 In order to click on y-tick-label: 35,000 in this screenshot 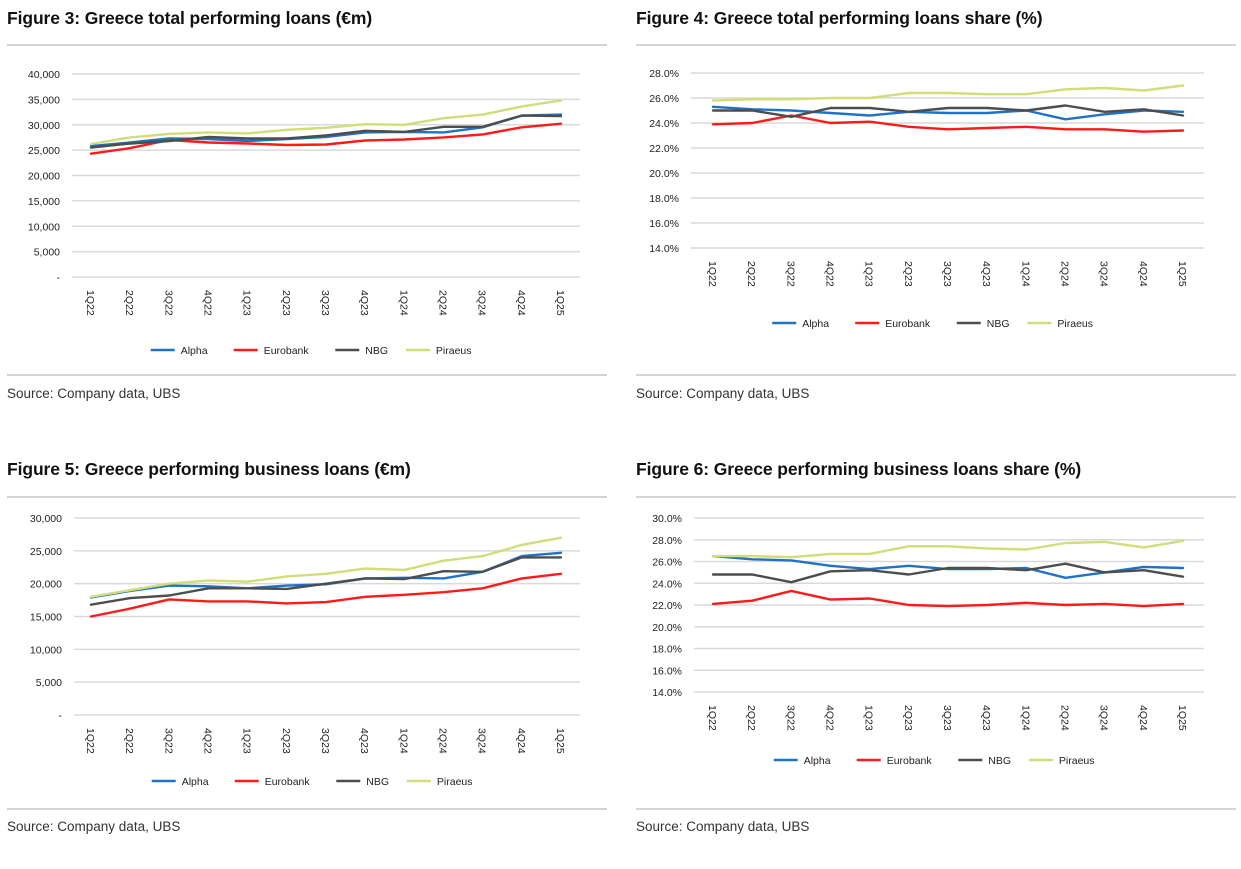, I will do `click(44, 100)`.